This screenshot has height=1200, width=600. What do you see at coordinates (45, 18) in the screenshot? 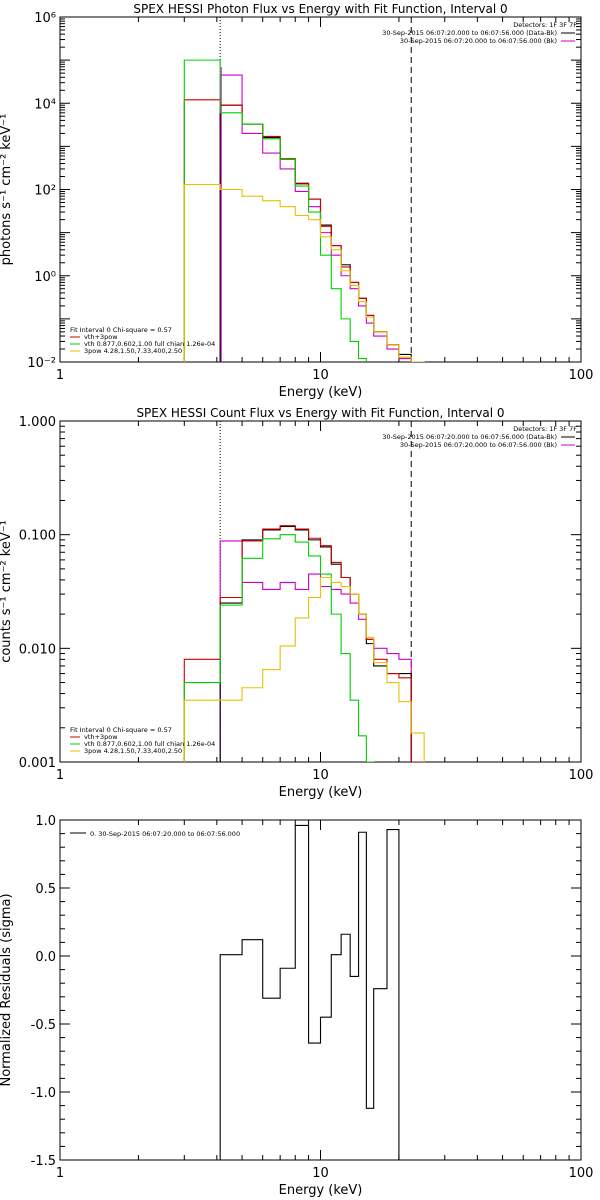
I see `y-tick-label: 10⁶` at bounding box center [45, 18].